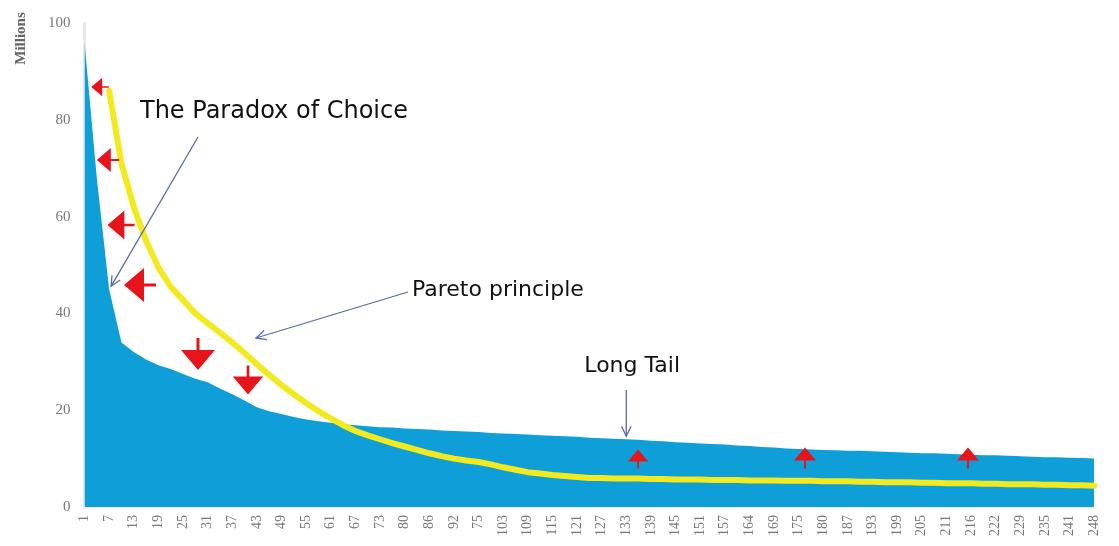 This screenshot has height=546, width=1119. What do you see at coordinates (946, 525) in the screenshot?
I see `x-tick-label: 211` at bounding box center [946, 525].